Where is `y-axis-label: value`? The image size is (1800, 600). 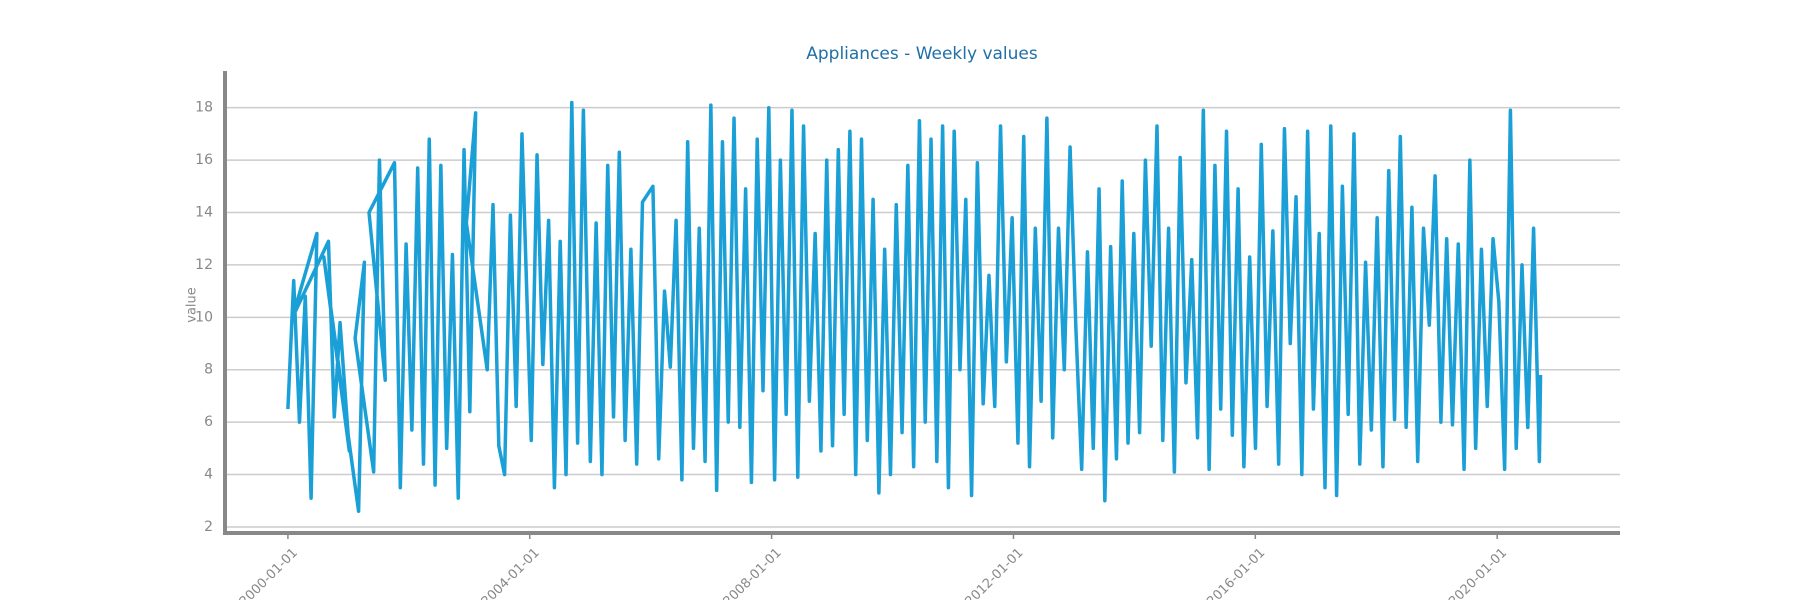 y-axis-label: value is located at coordinates (192, 305).